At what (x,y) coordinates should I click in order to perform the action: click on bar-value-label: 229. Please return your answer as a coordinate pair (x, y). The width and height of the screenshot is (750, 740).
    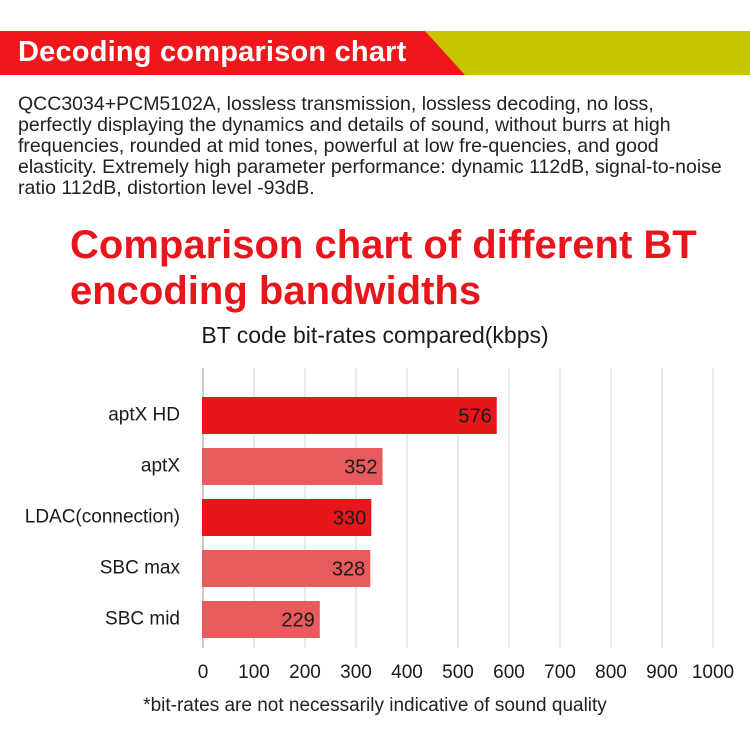
    Looking at the image, I should click on (297, 621).